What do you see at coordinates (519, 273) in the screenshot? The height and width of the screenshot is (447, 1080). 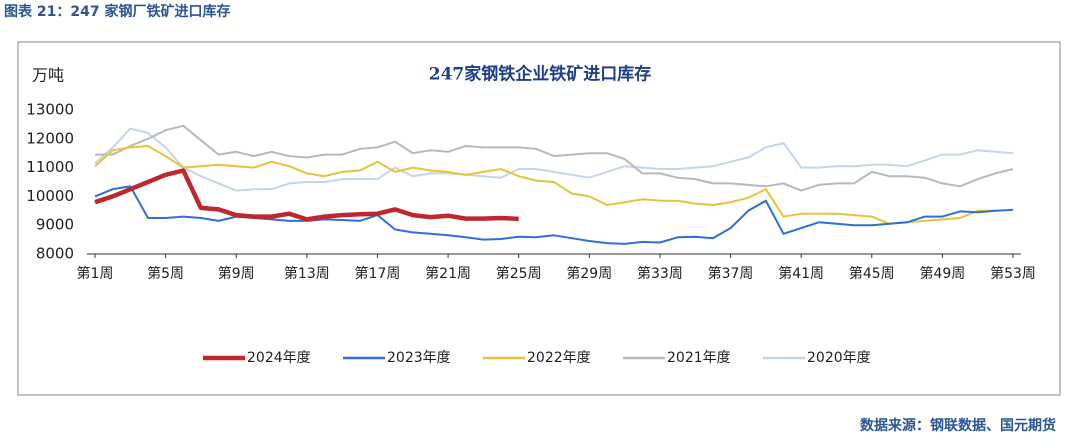 I see `x-tick-label: 第25周` at bounding box center [519, 273].